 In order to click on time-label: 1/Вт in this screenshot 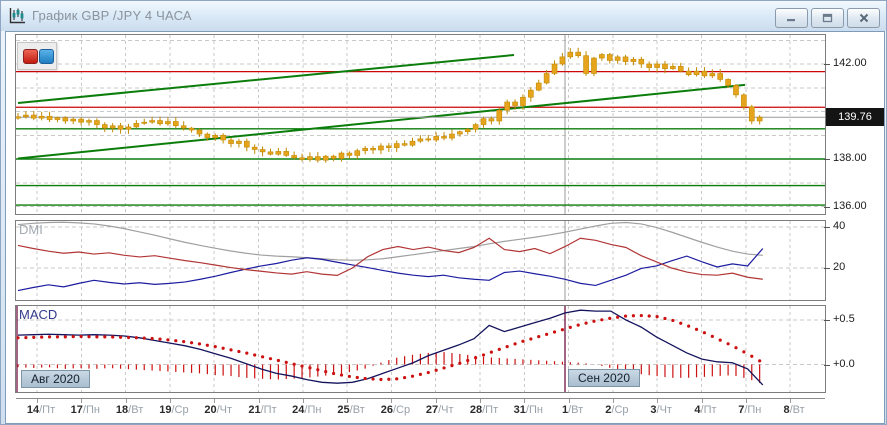, I will do `click(572, 410)`.